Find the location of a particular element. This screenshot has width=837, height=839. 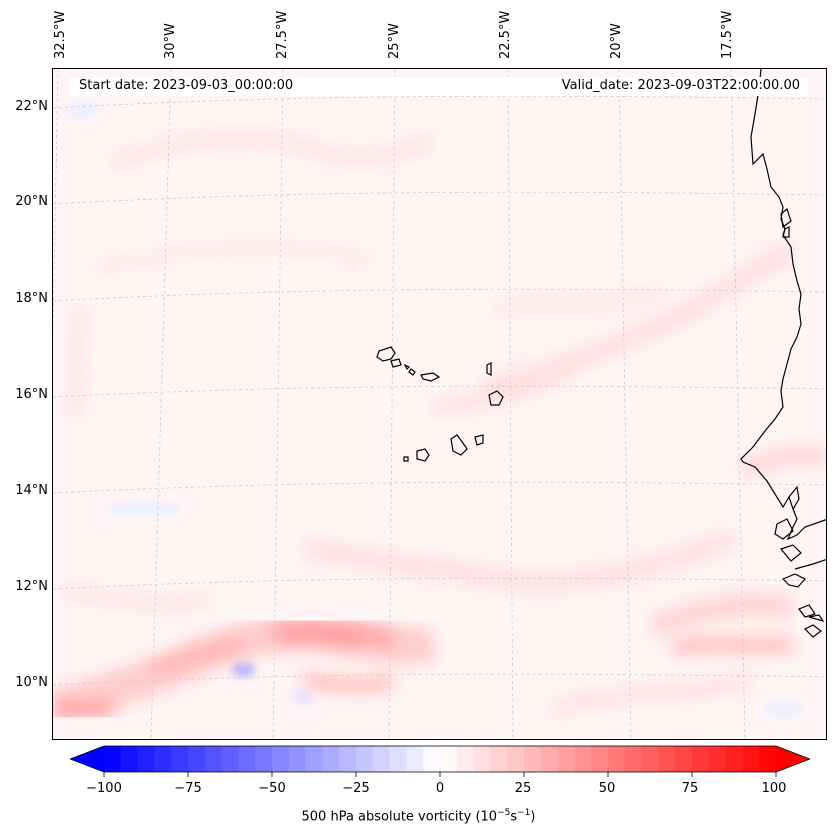

colorbar is located at coordinates (440, 761).